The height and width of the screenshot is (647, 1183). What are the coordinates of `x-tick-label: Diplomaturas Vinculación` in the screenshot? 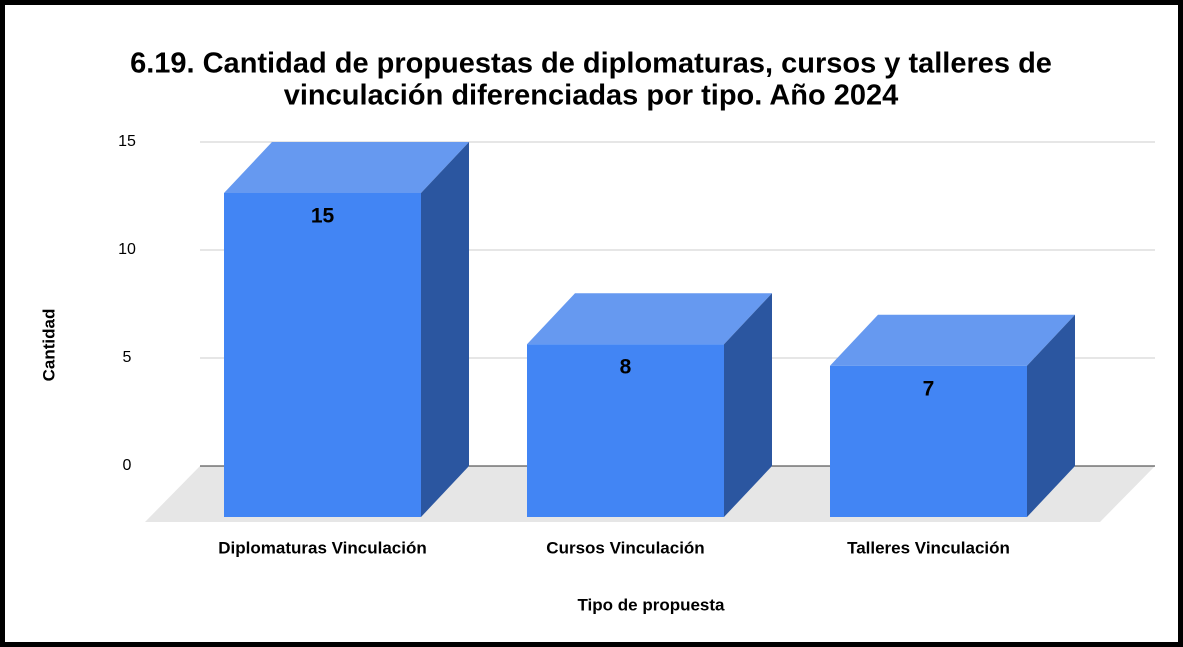 It's located at (322, 547).